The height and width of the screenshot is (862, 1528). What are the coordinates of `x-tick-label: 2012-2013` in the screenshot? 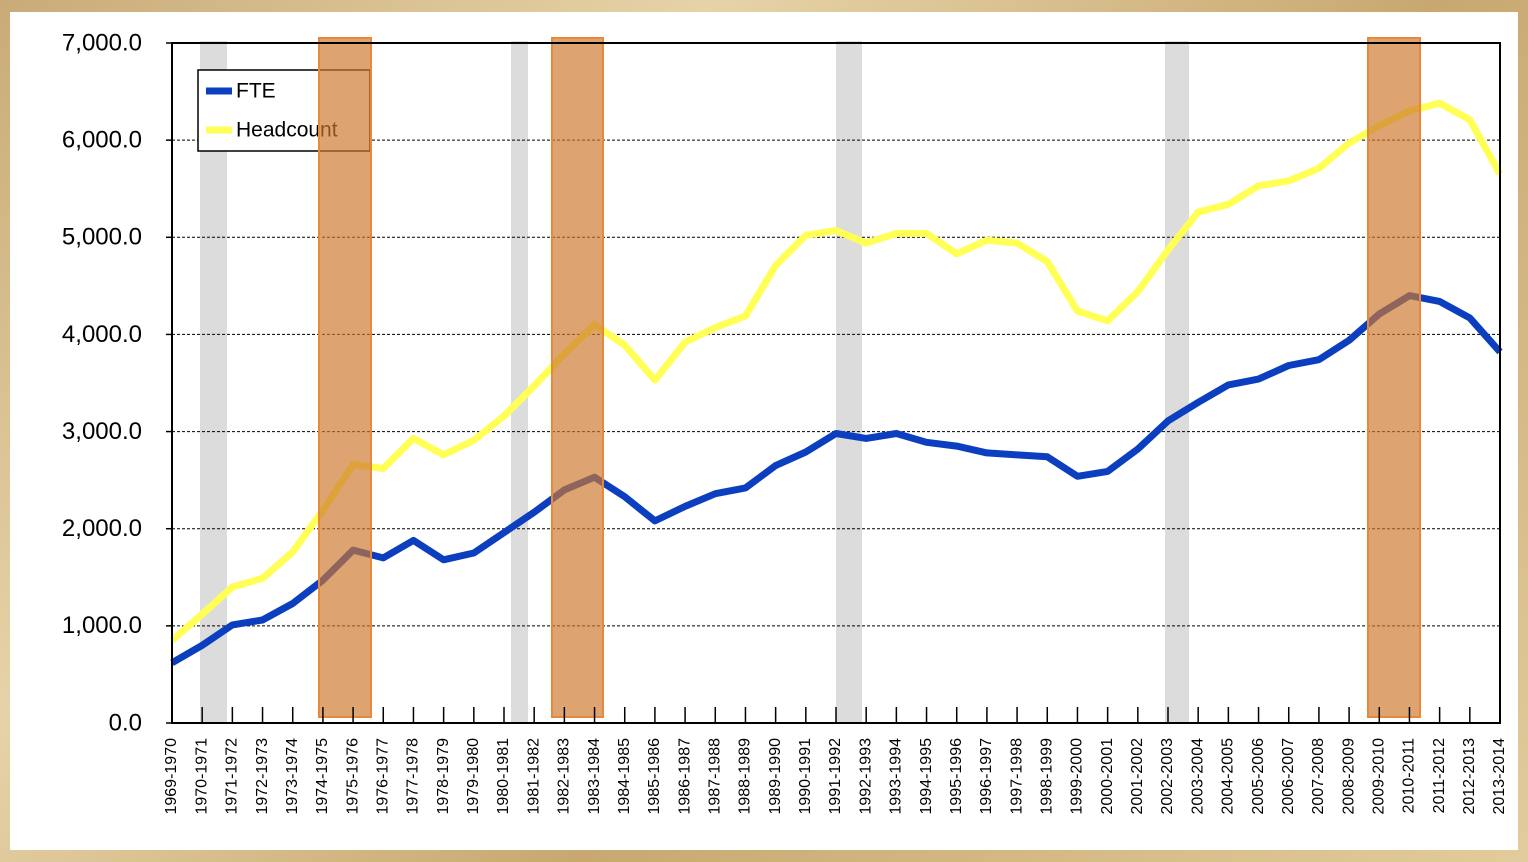 It's located at (1469, 776).